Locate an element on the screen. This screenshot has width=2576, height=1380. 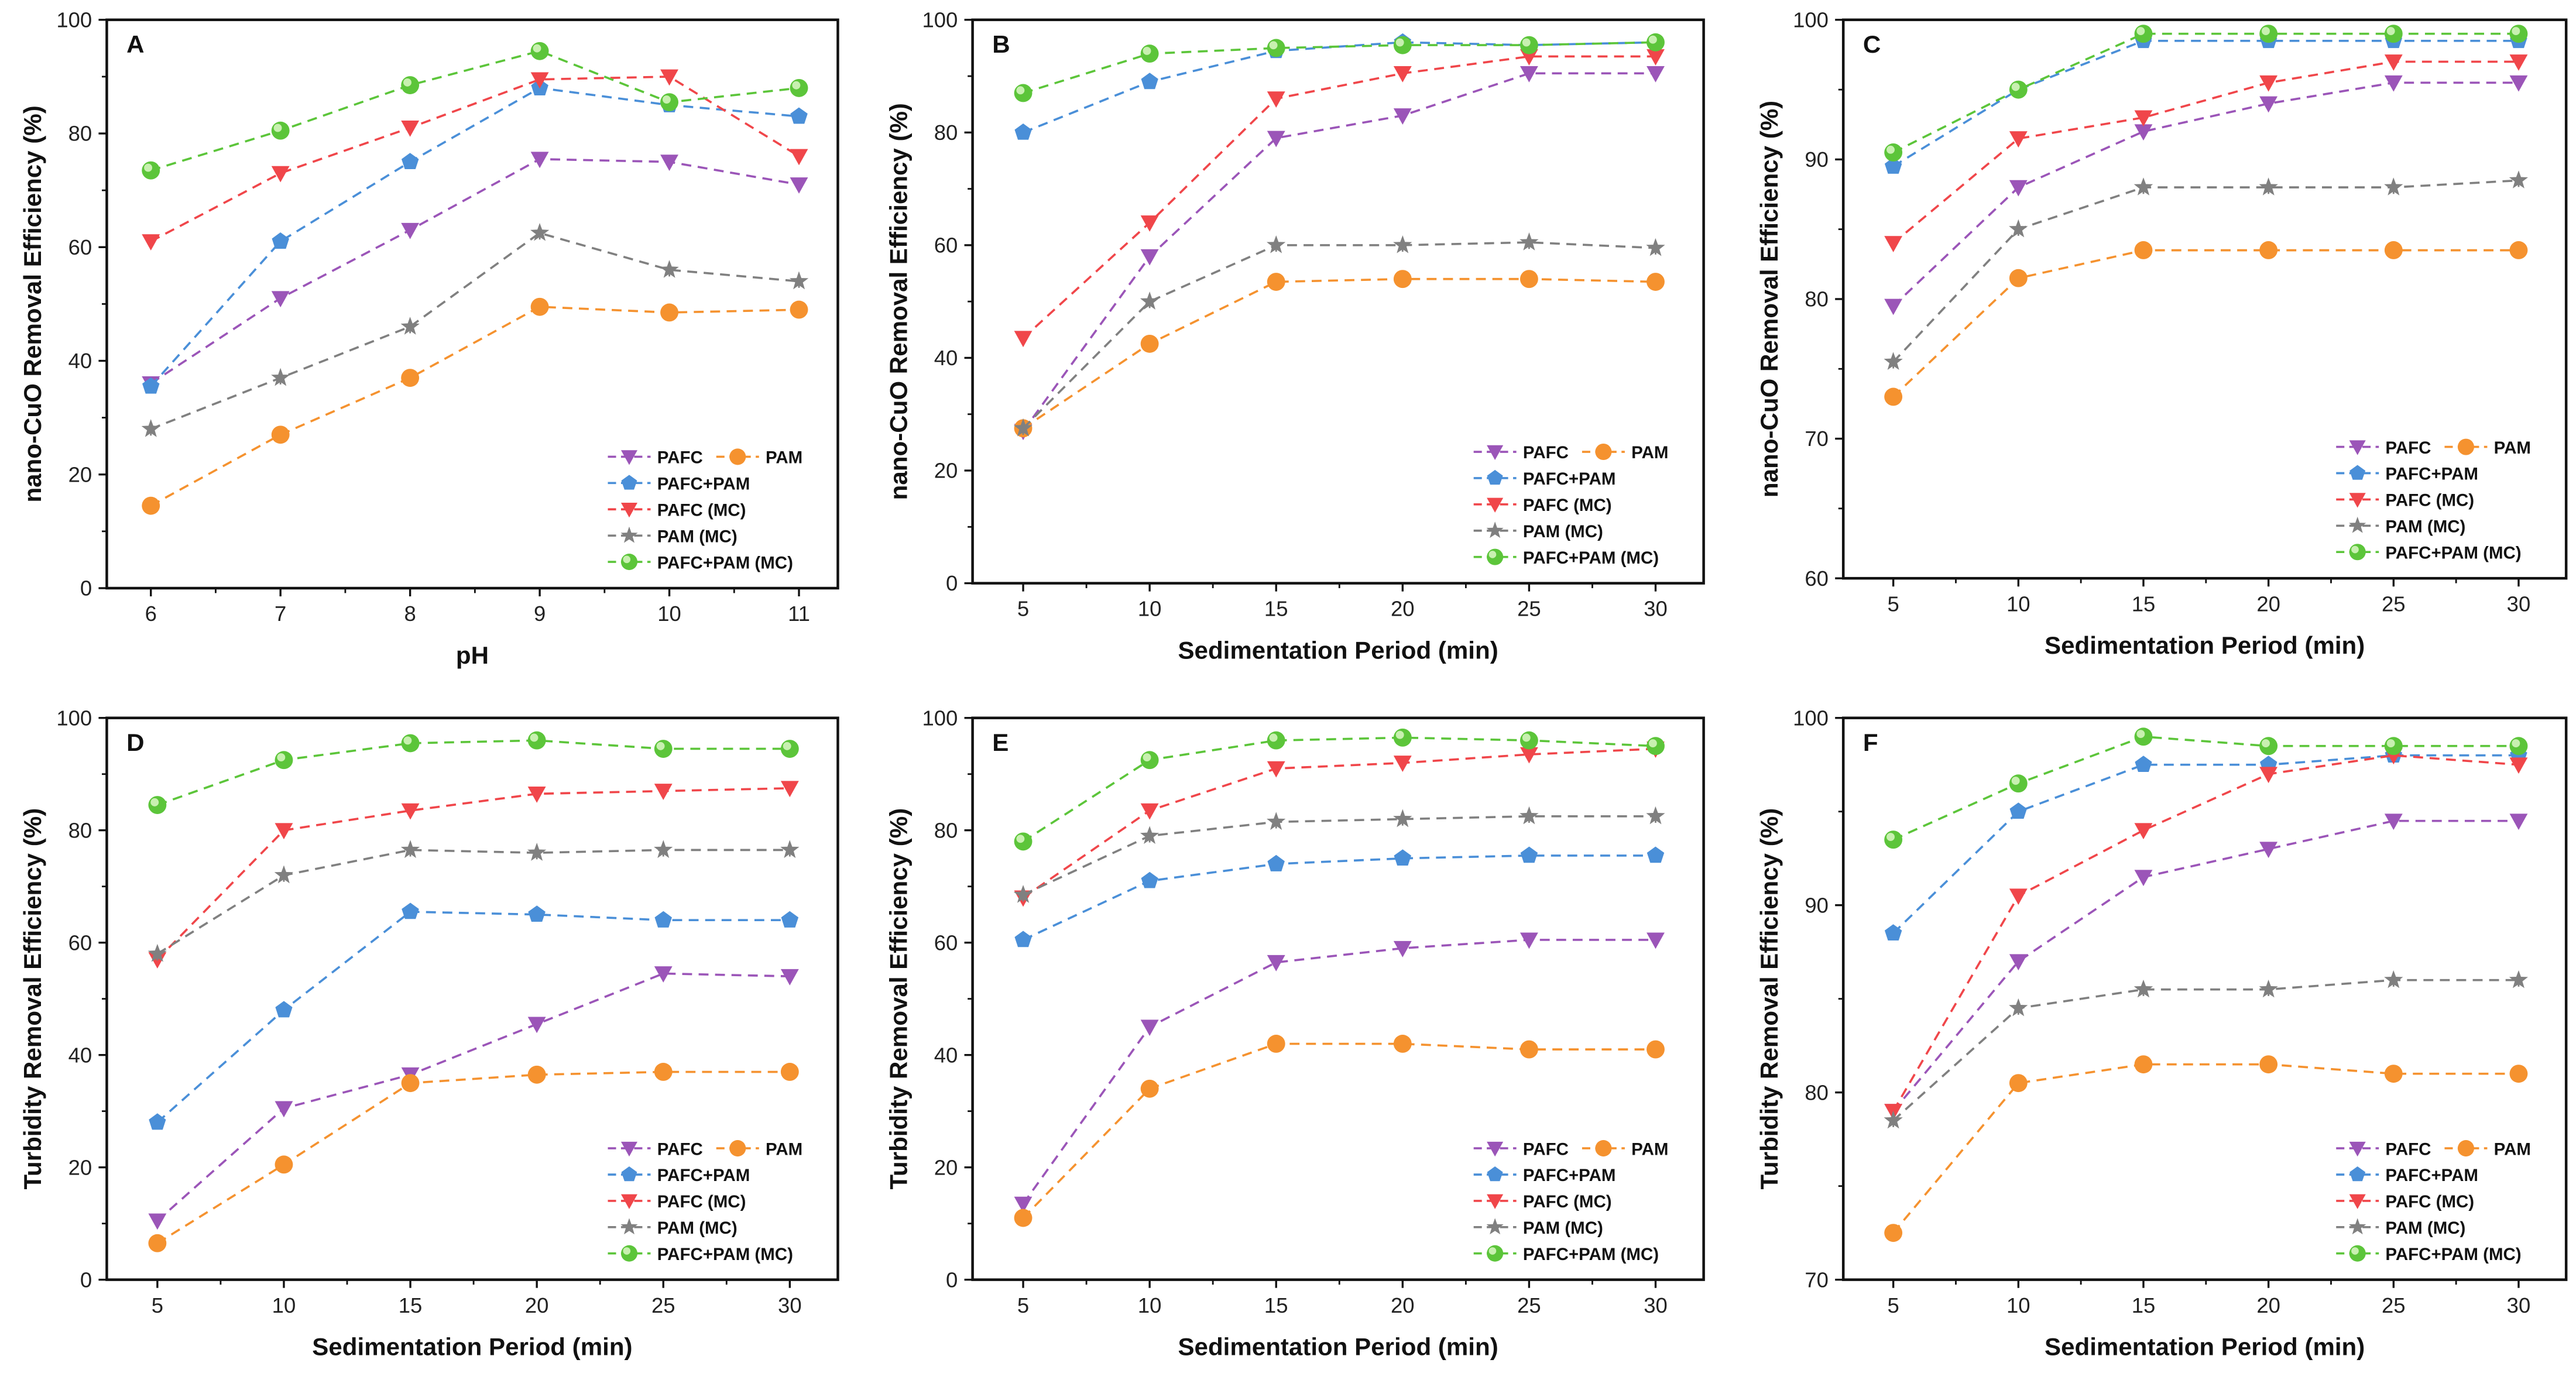
x-axis-label: pH is located at coordinates (473, 655).